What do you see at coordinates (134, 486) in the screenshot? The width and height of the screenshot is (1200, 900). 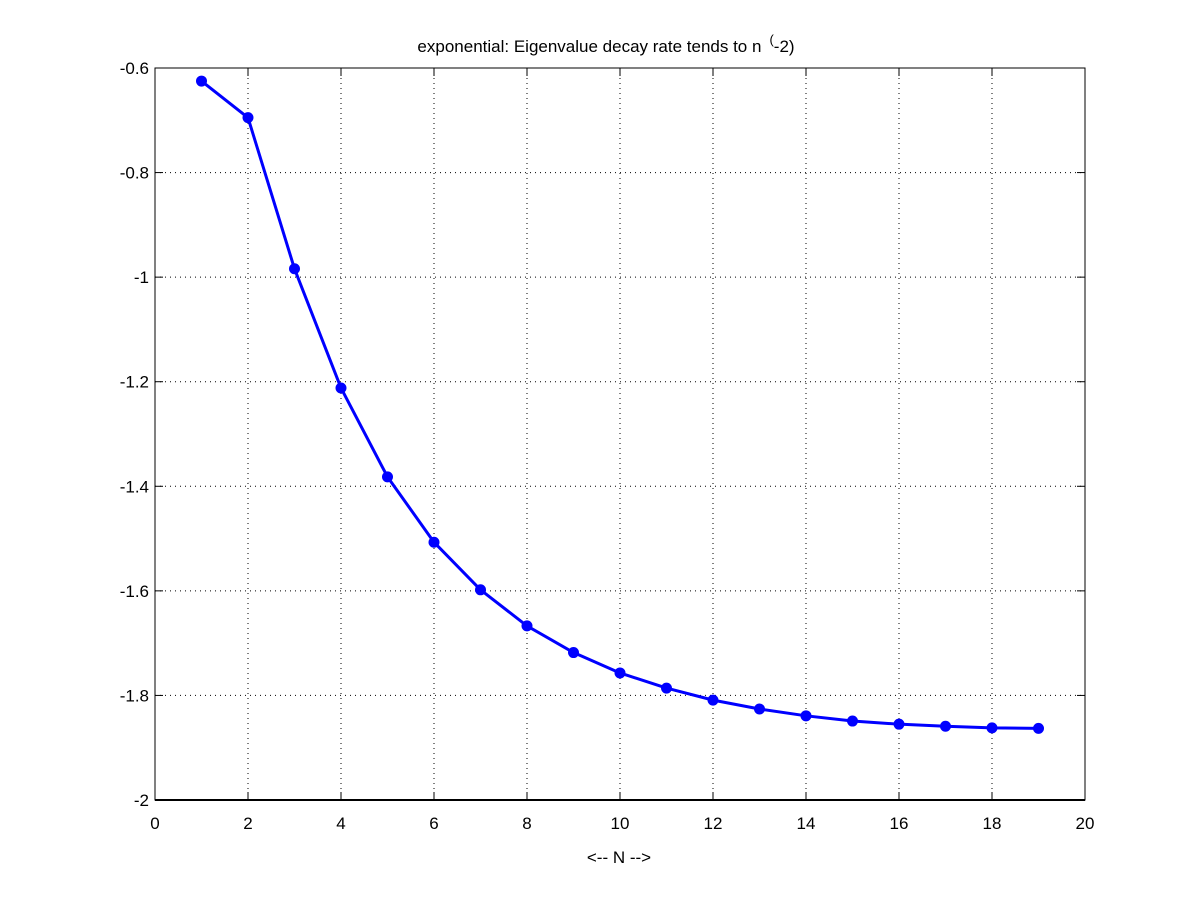 I see `y-tick-label: -1.4` at bounding box center [134, 486].